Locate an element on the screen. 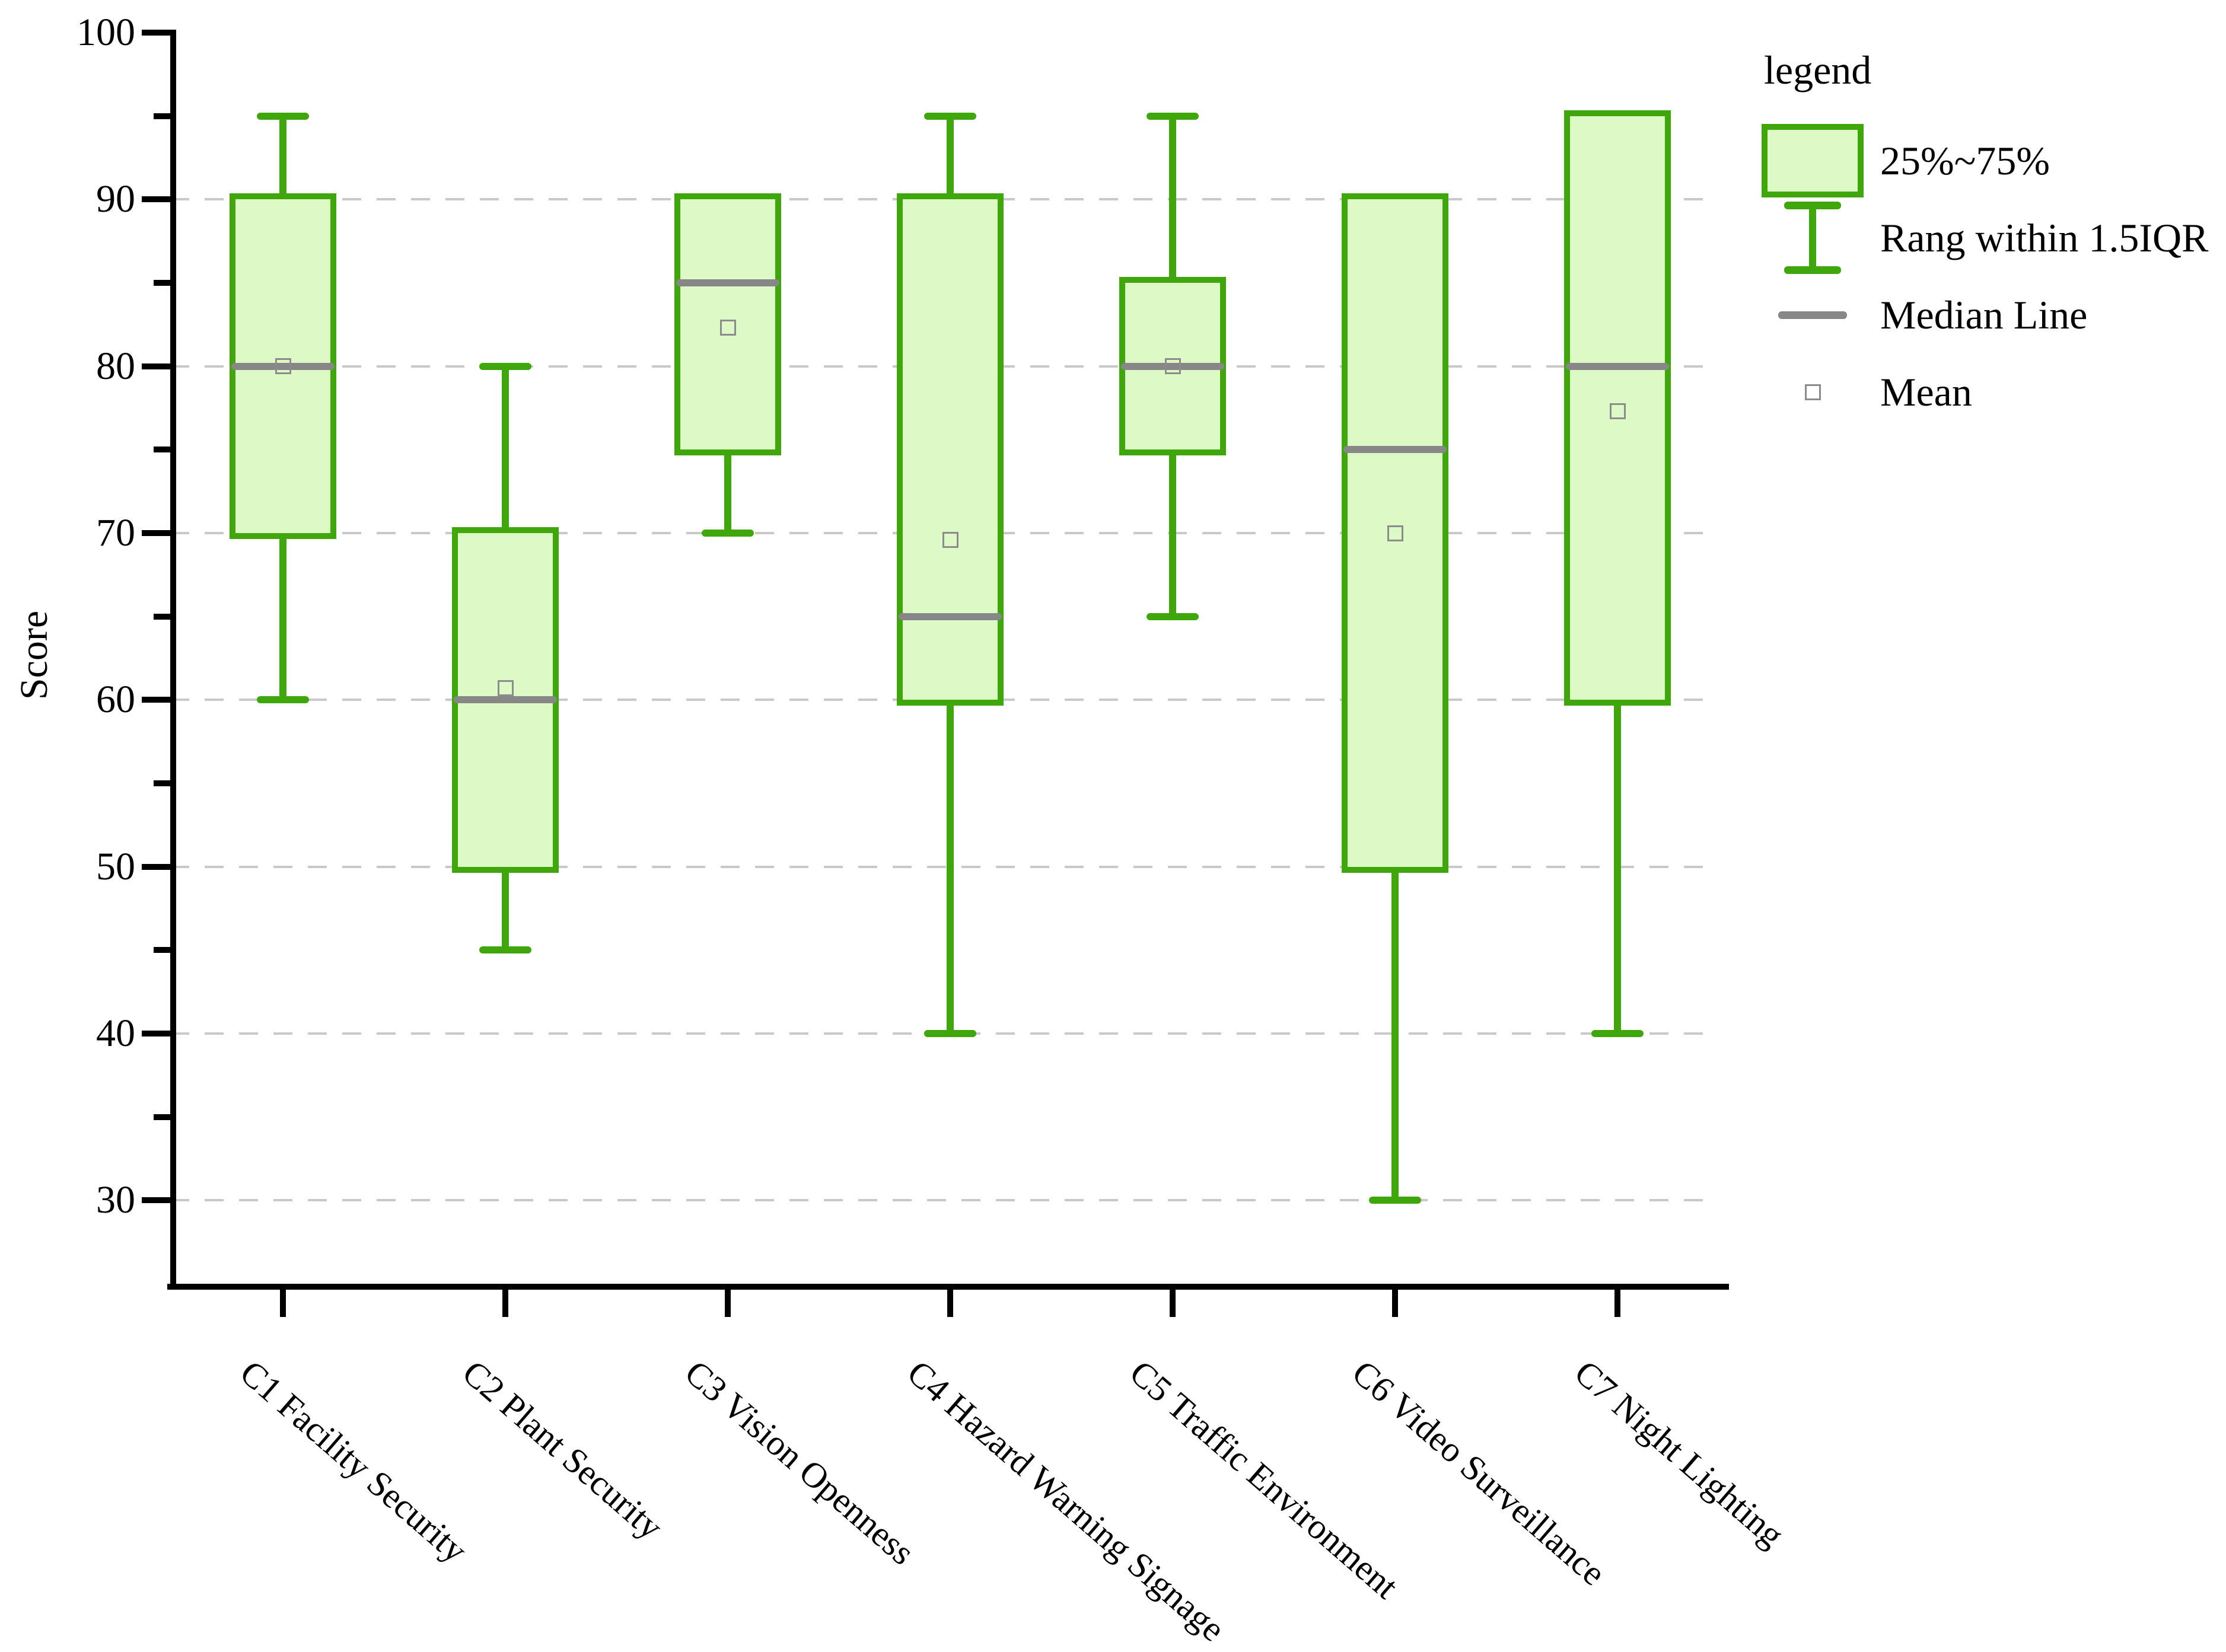 Image resolution: width=2226 pixels, height=1652 pixels. y-tick-label-50: 50 is located at coordinates (115, 866).